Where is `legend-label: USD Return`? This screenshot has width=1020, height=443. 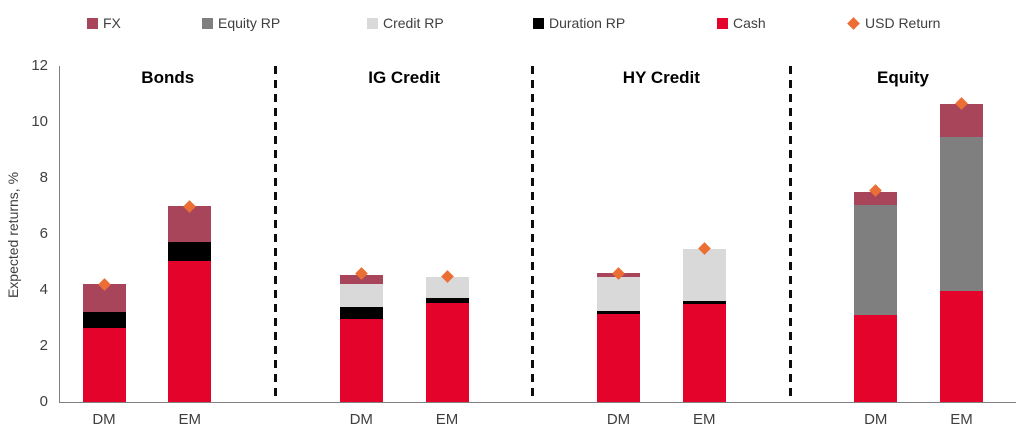
legend-label: USD Return is located at coordinates (903, 23).